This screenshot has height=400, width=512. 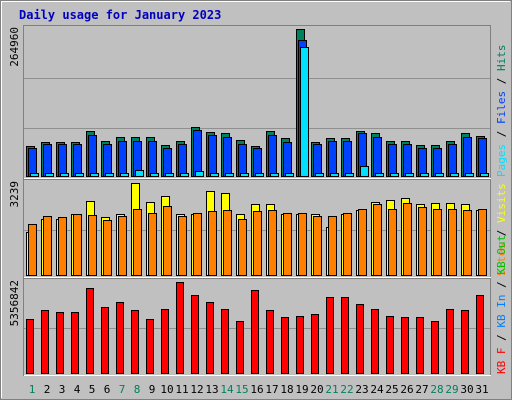 I want to click on hits-legend: Pages / Files / Hits, so click(x=501, y=111).